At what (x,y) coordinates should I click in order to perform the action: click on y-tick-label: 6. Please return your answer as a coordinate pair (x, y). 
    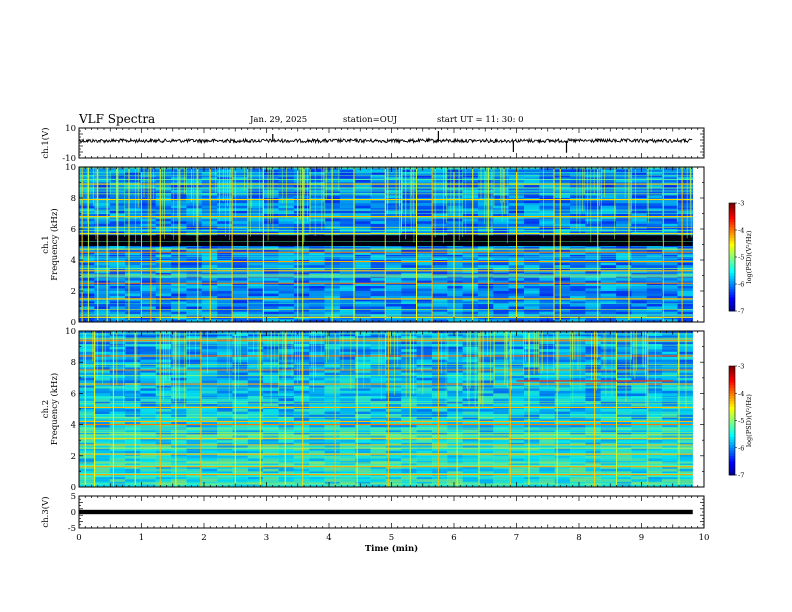
    Looking at the image, I should click on (73, 230).